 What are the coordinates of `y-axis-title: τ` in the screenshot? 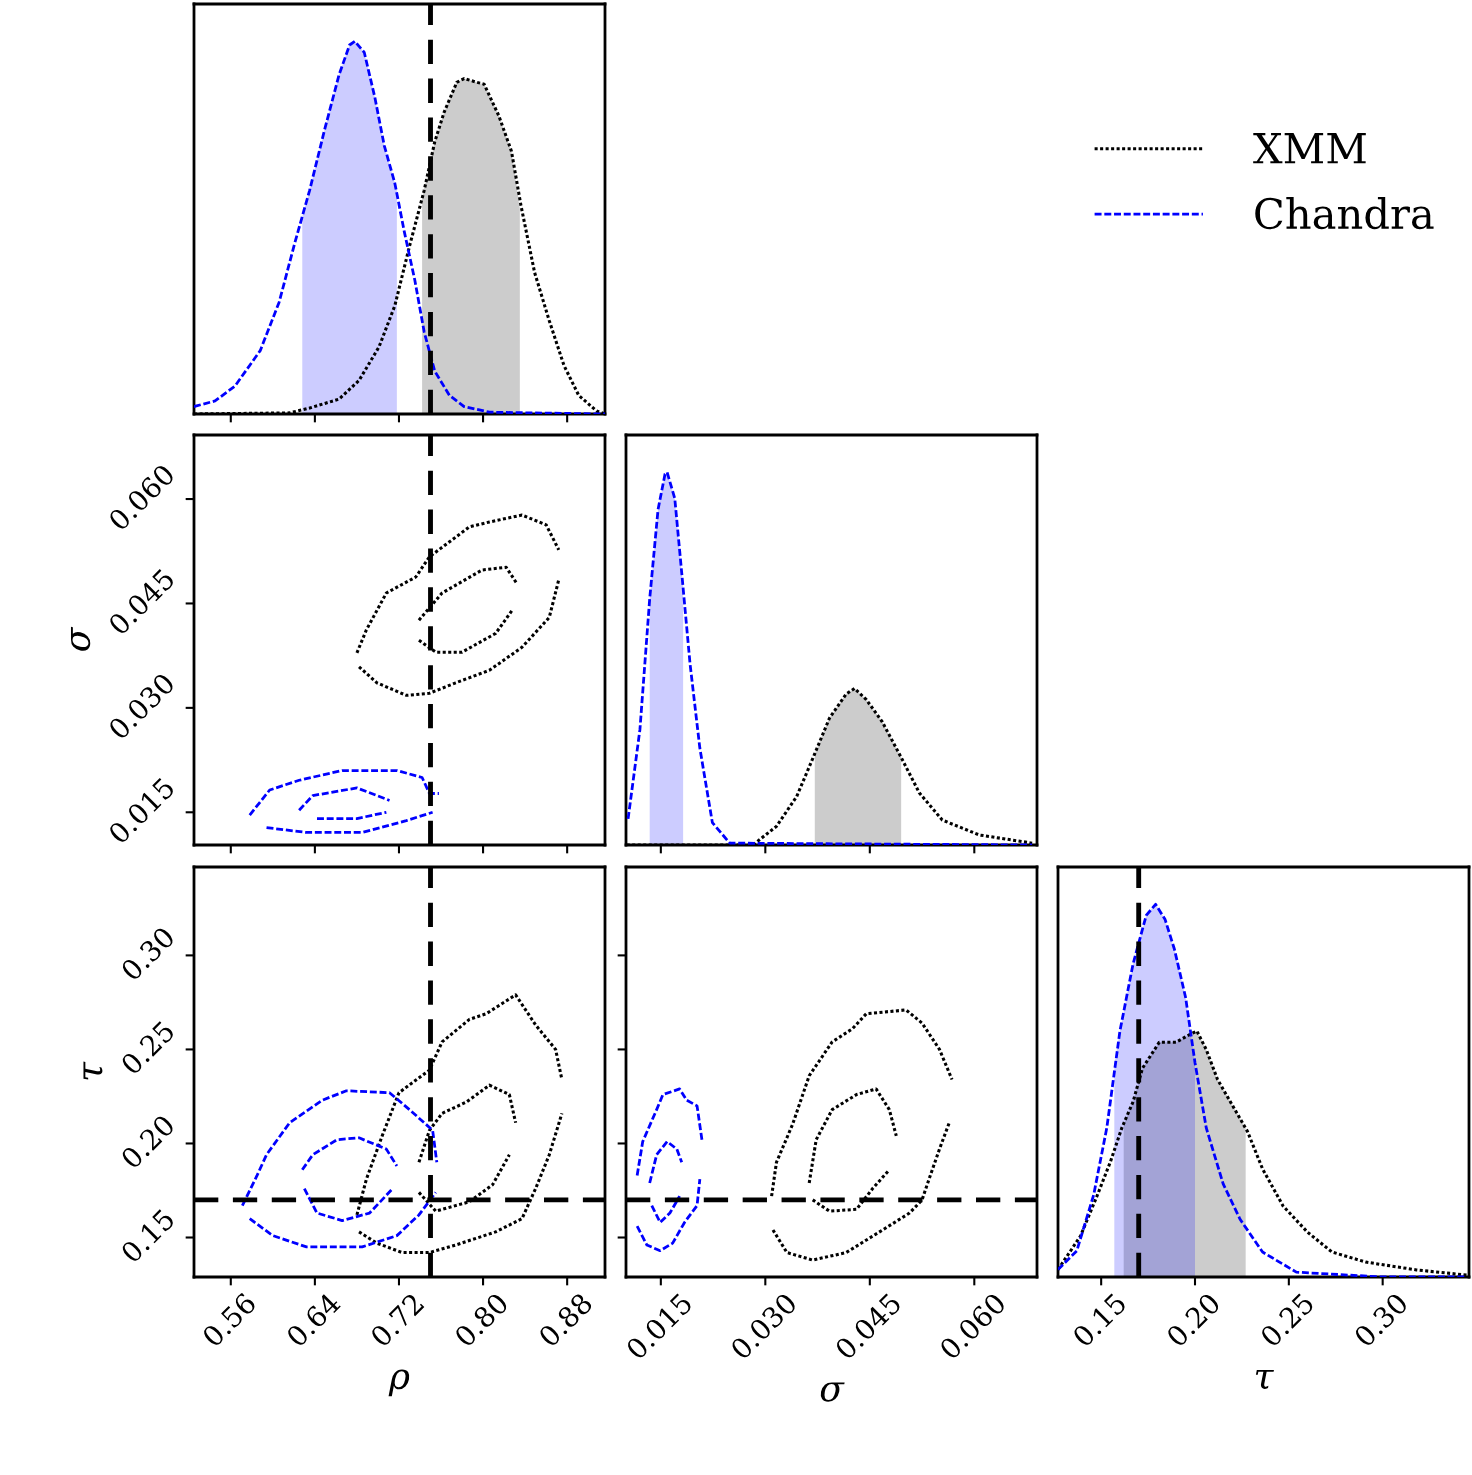 It's located at (93, 1070).